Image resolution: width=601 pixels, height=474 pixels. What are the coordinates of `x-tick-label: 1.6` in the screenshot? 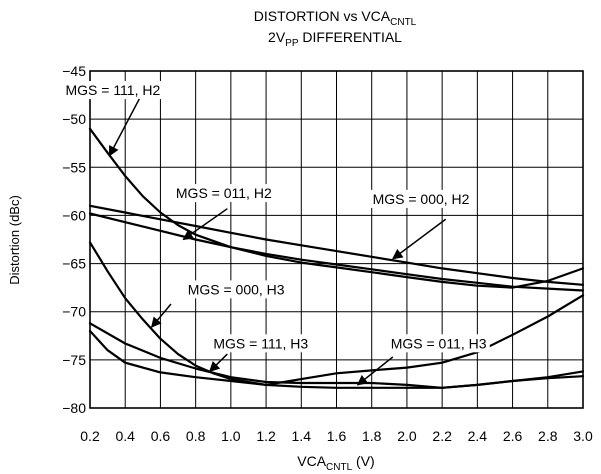 It's located at (337, 436).